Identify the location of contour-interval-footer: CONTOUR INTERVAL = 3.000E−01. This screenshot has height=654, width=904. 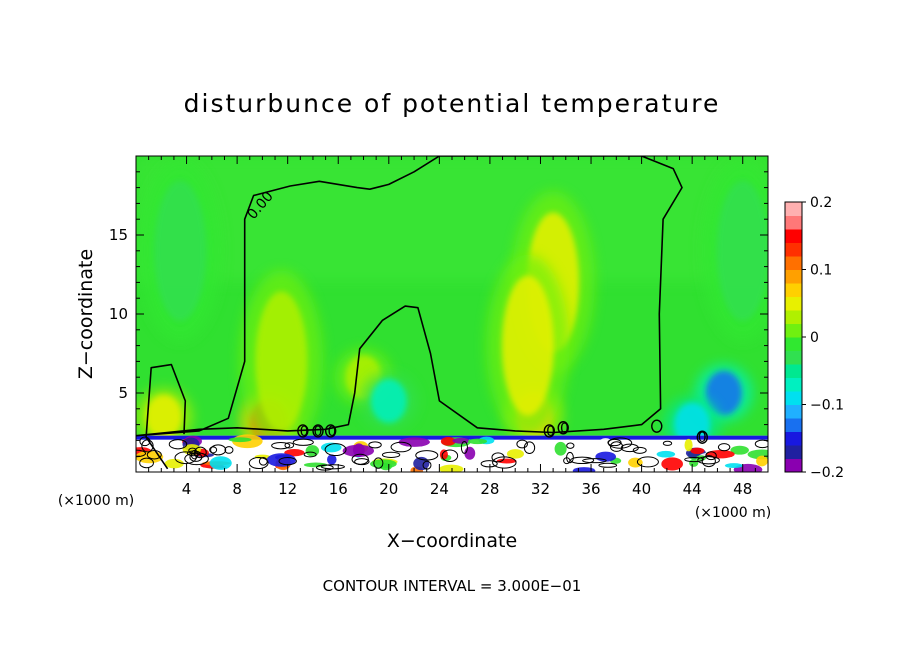
(452, 586).